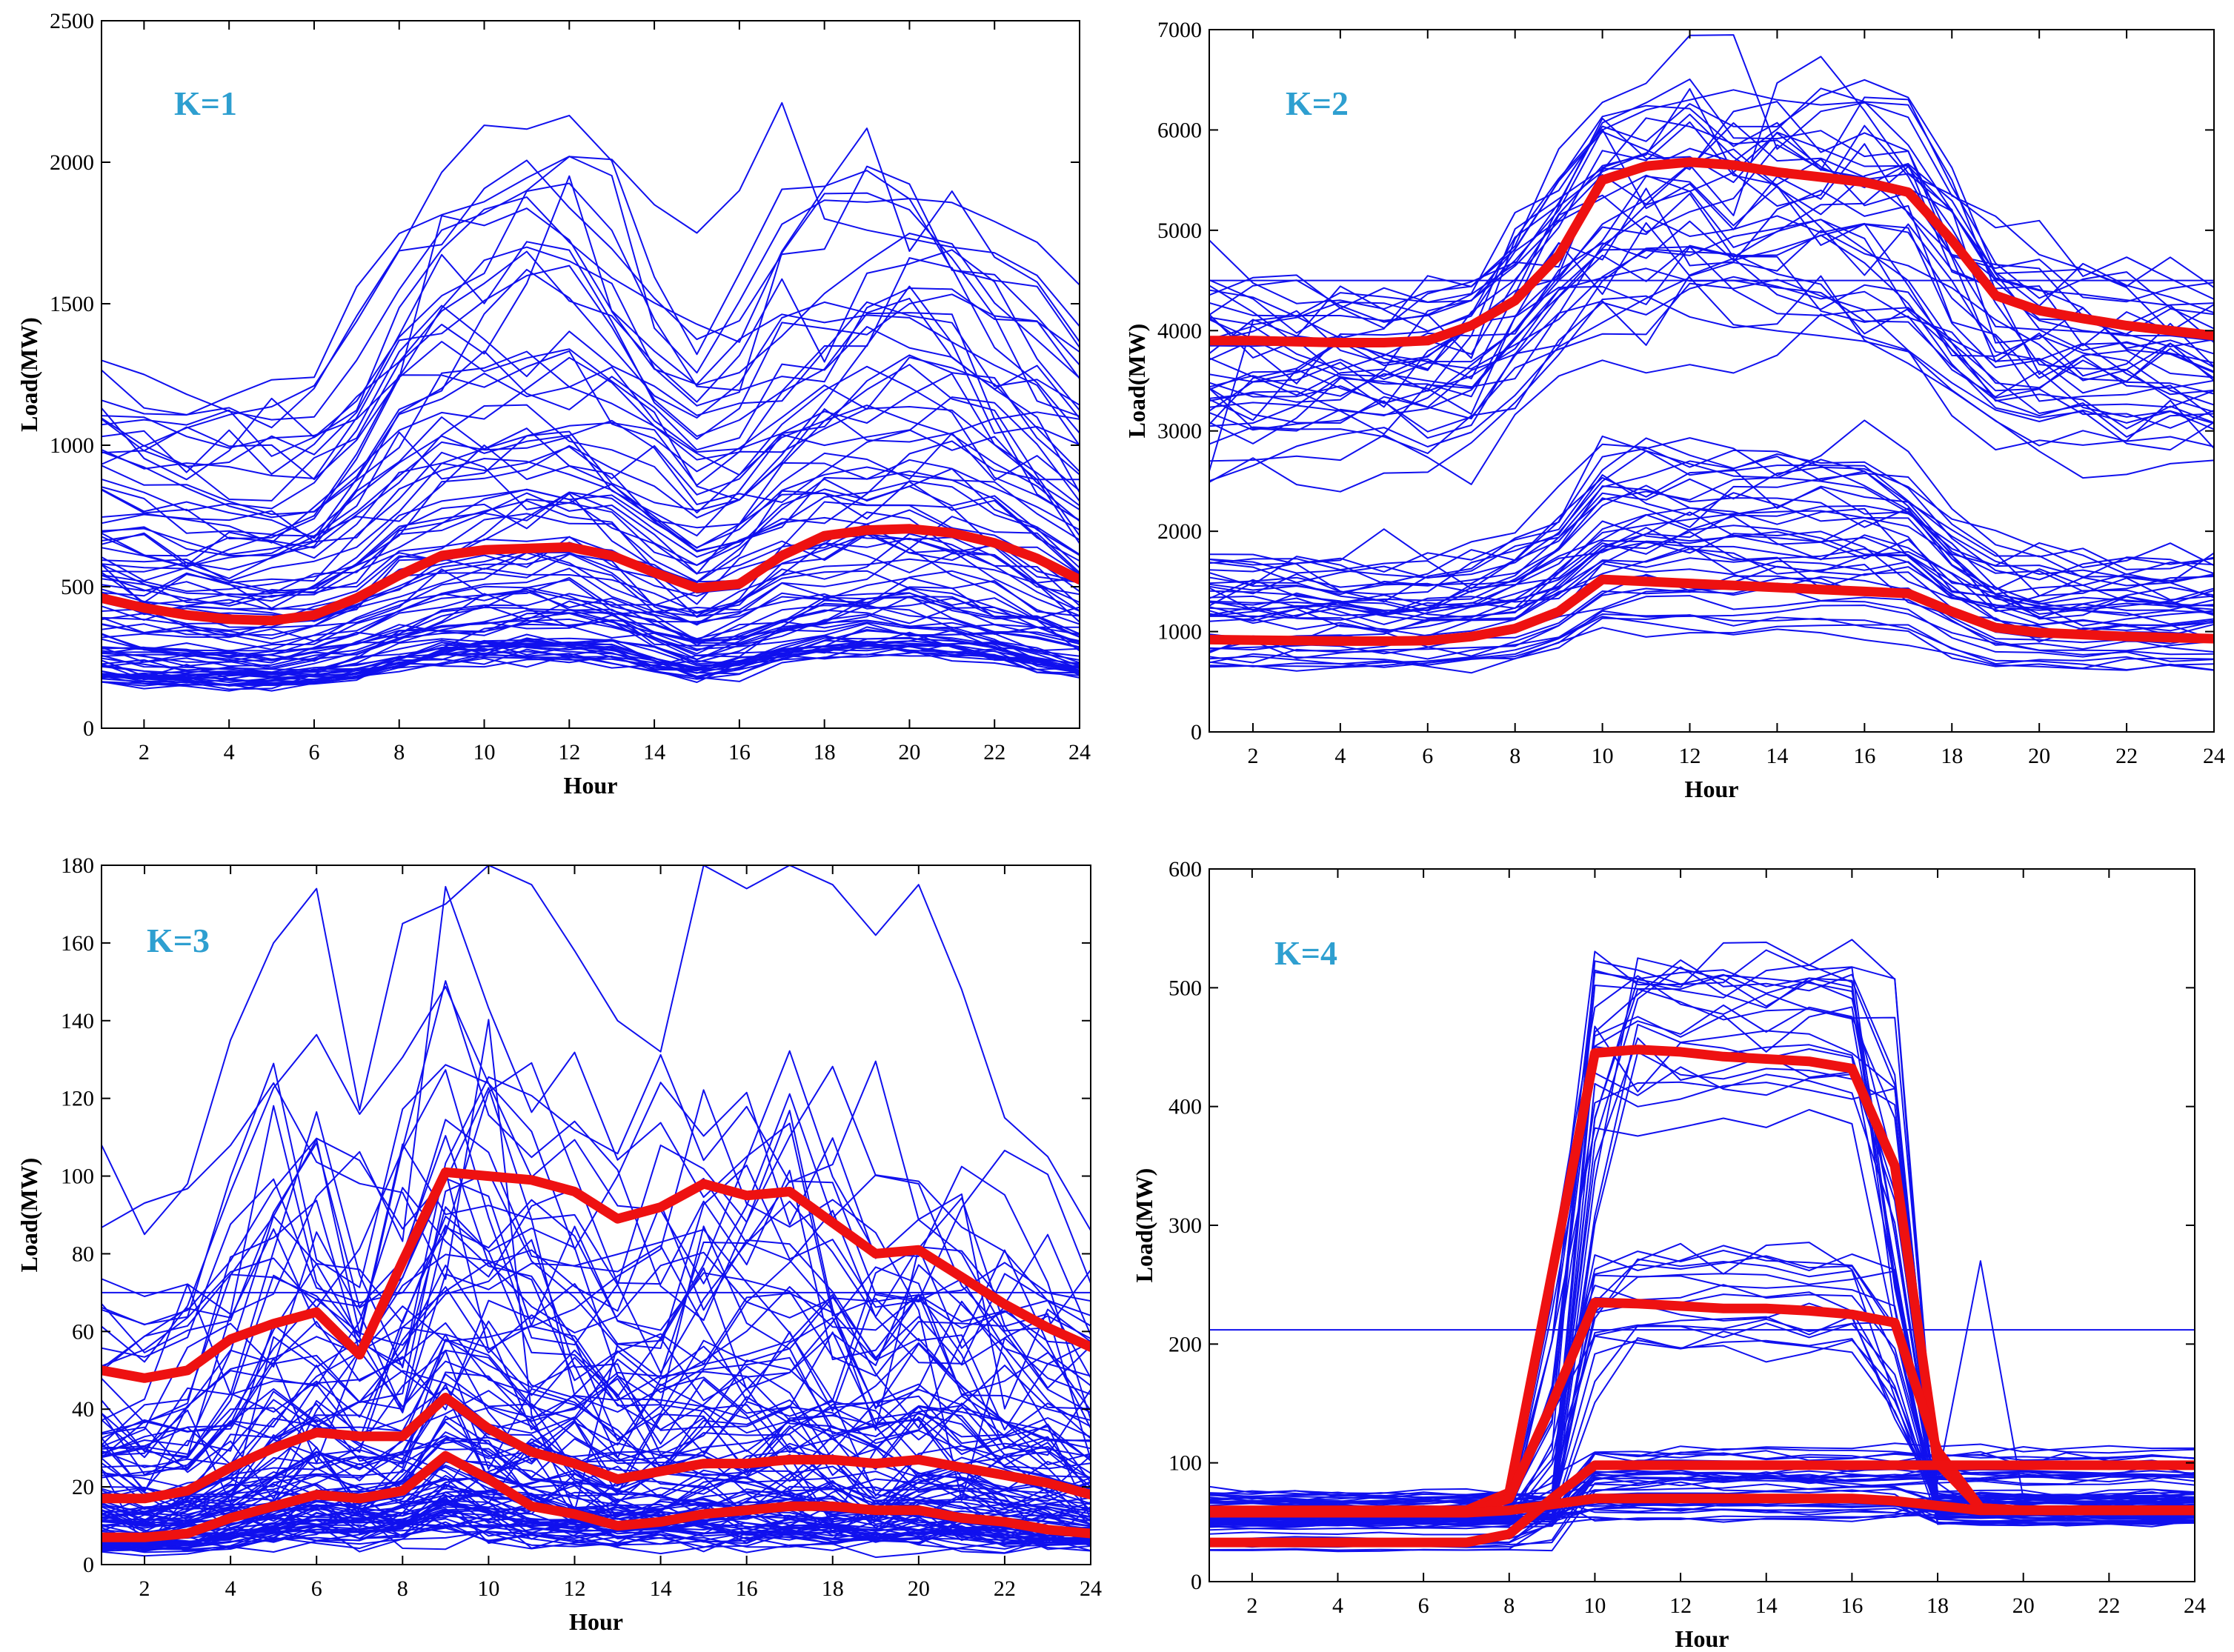  Describe the element at coordinates (661, 1588) in the screenshot. I see `x-tick-label: 14` at that location.